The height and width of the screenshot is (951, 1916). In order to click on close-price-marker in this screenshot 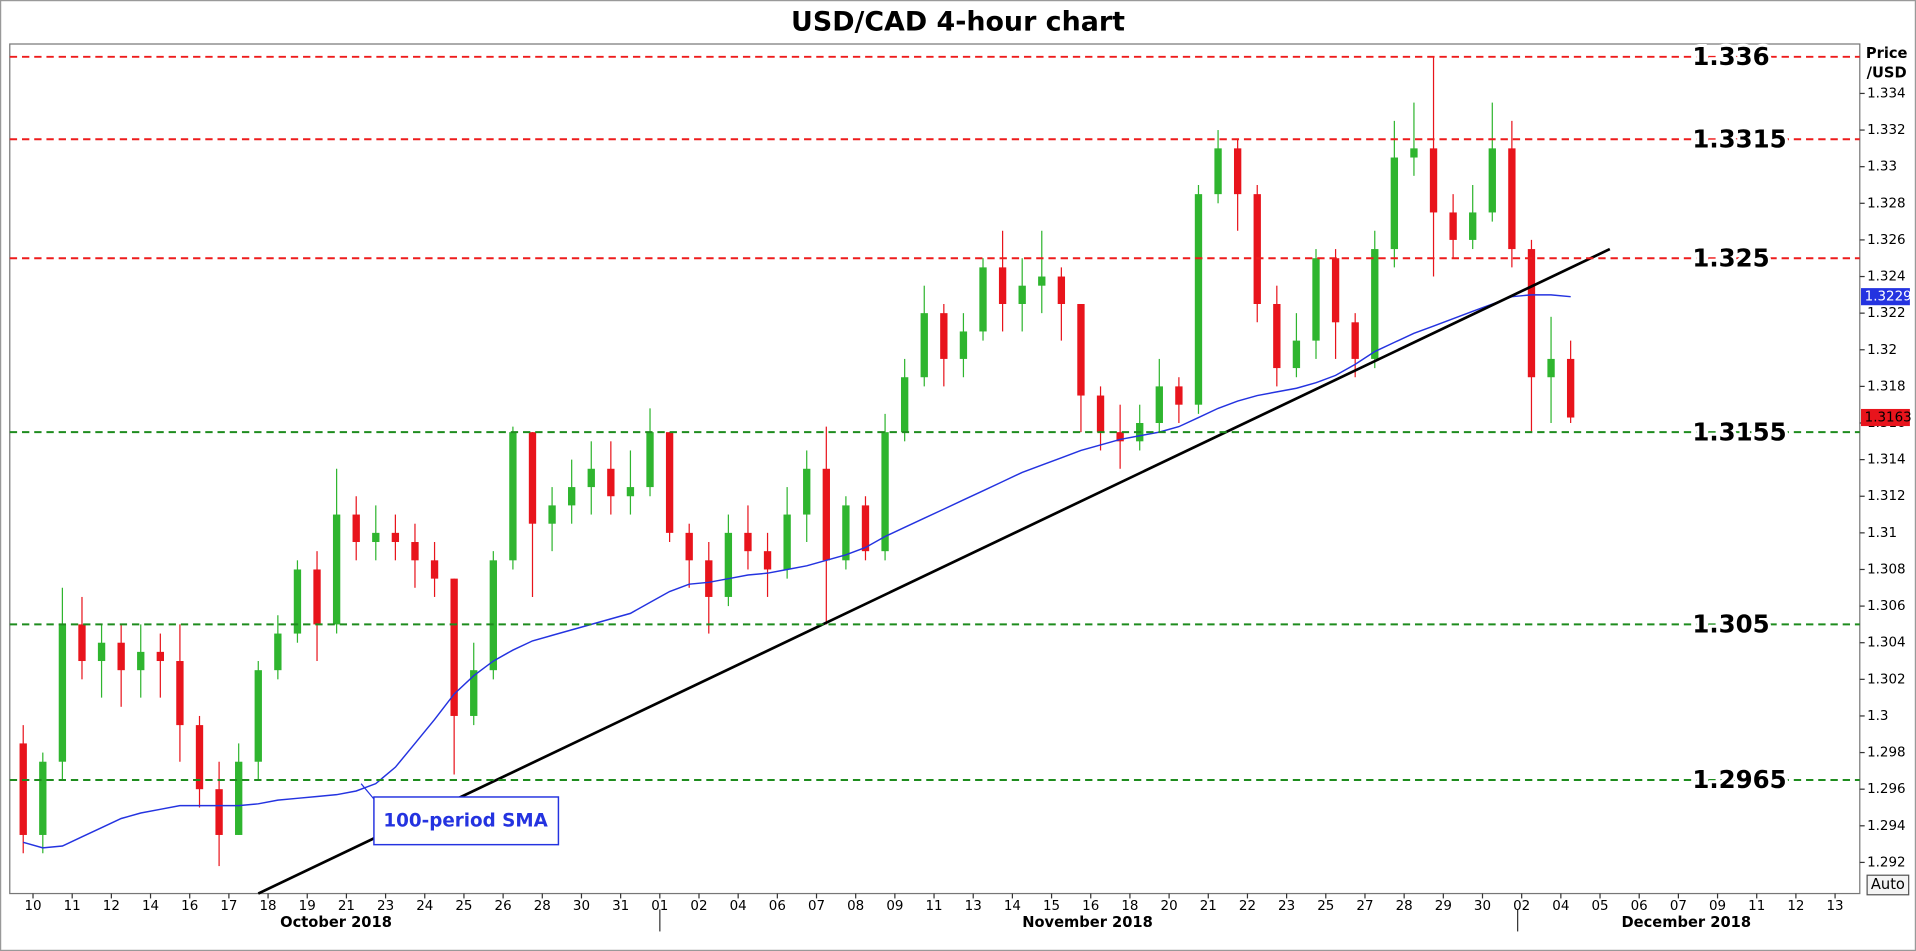, I will do `click(1885, 417)`.